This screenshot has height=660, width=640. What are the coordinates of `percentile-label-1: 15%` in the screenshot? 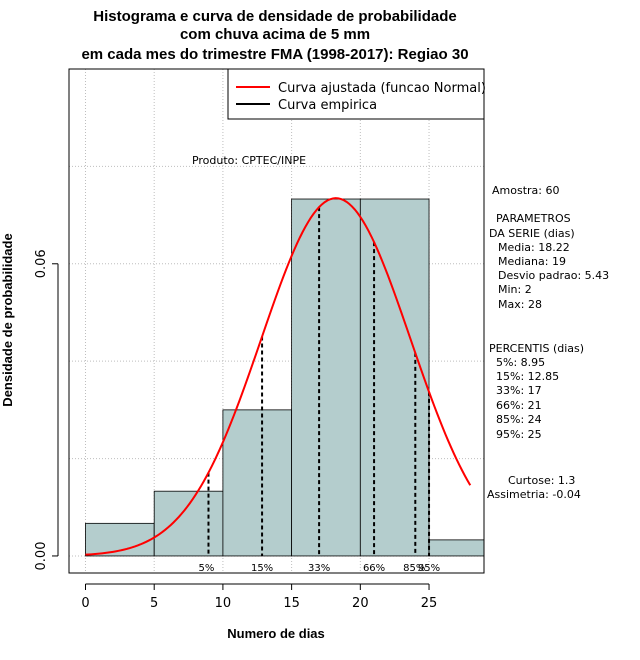 It's located at (262, 568).